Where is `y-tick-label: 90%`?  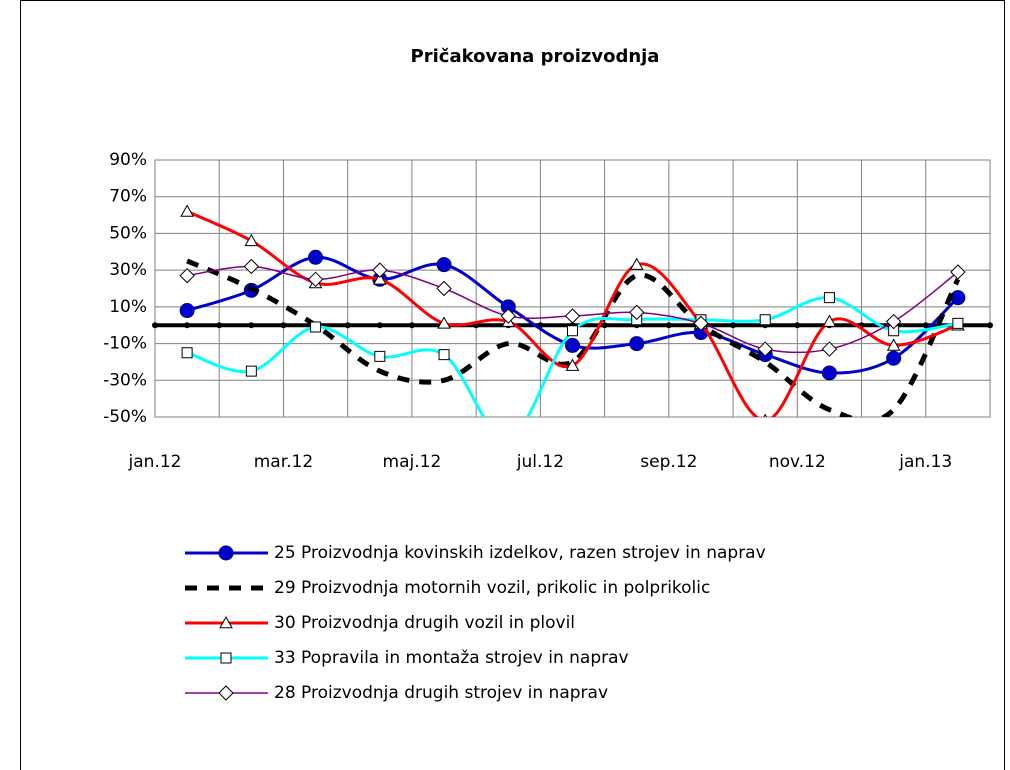
y-tick-label: 90% is located at coordinates (128, 160).